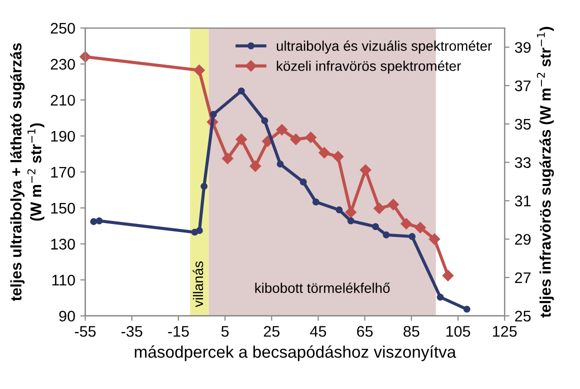  What do you see at coordinates (412, 331) in the screenshot?
I see `x-tick-label: 85` at bounding box center [412, 331].